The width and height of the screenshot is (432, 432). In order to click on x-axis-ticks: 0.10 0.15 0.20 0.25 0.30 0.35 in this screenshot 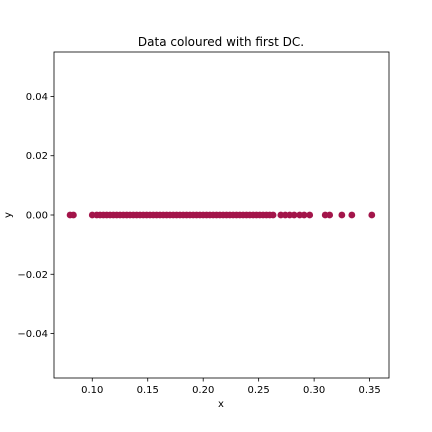, I will do `click(231, 387)`.